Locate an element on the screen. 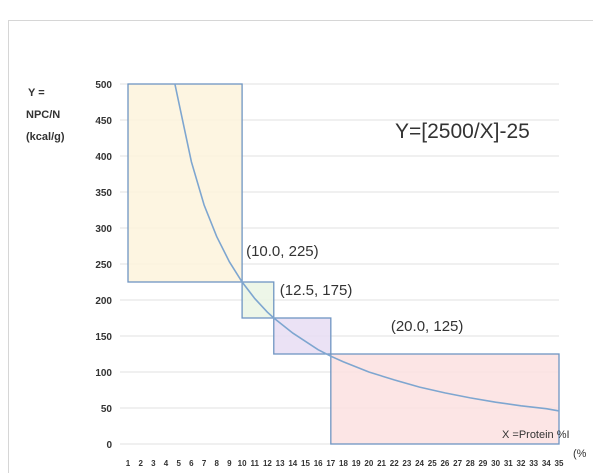 The image size is (593, 473). y-tick-label: 500 is located at coordinates (103, 85).